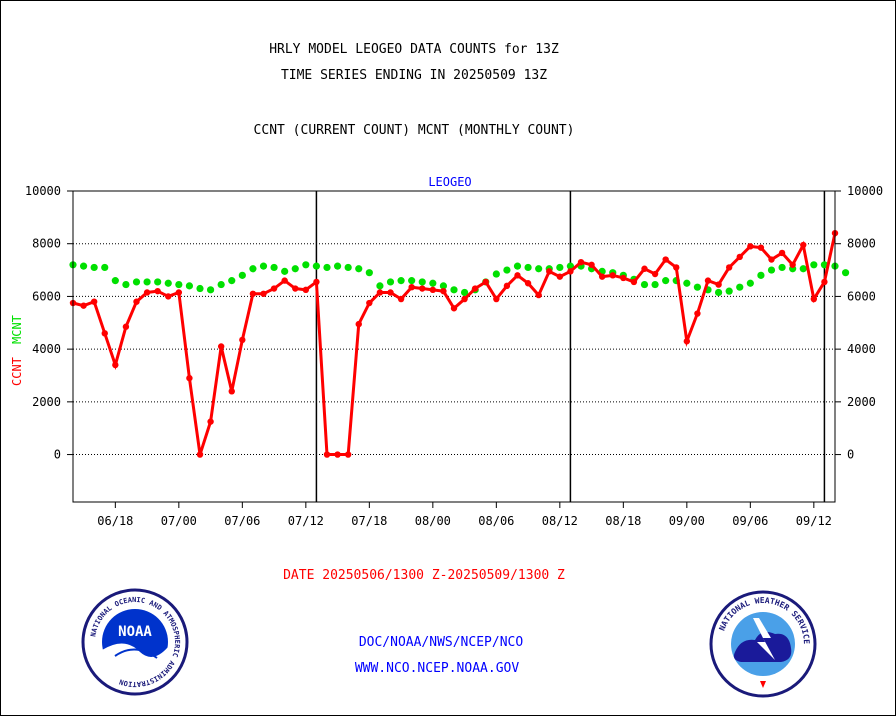 The image size is (896, 720). Describe the element at coordinates (750, 521) in the screenshot. I see `x-tick-label: 09/06` at that location.